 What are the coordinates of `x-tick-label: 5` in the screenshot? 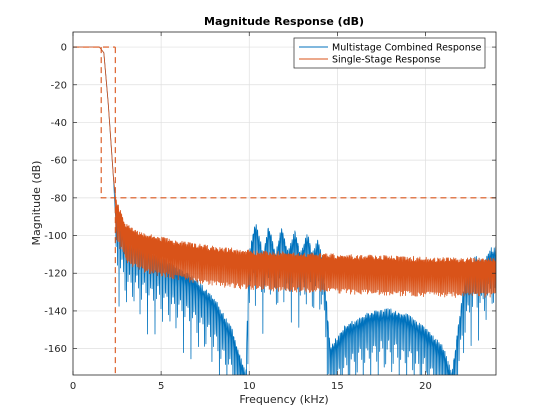 It's located at (161, 386).